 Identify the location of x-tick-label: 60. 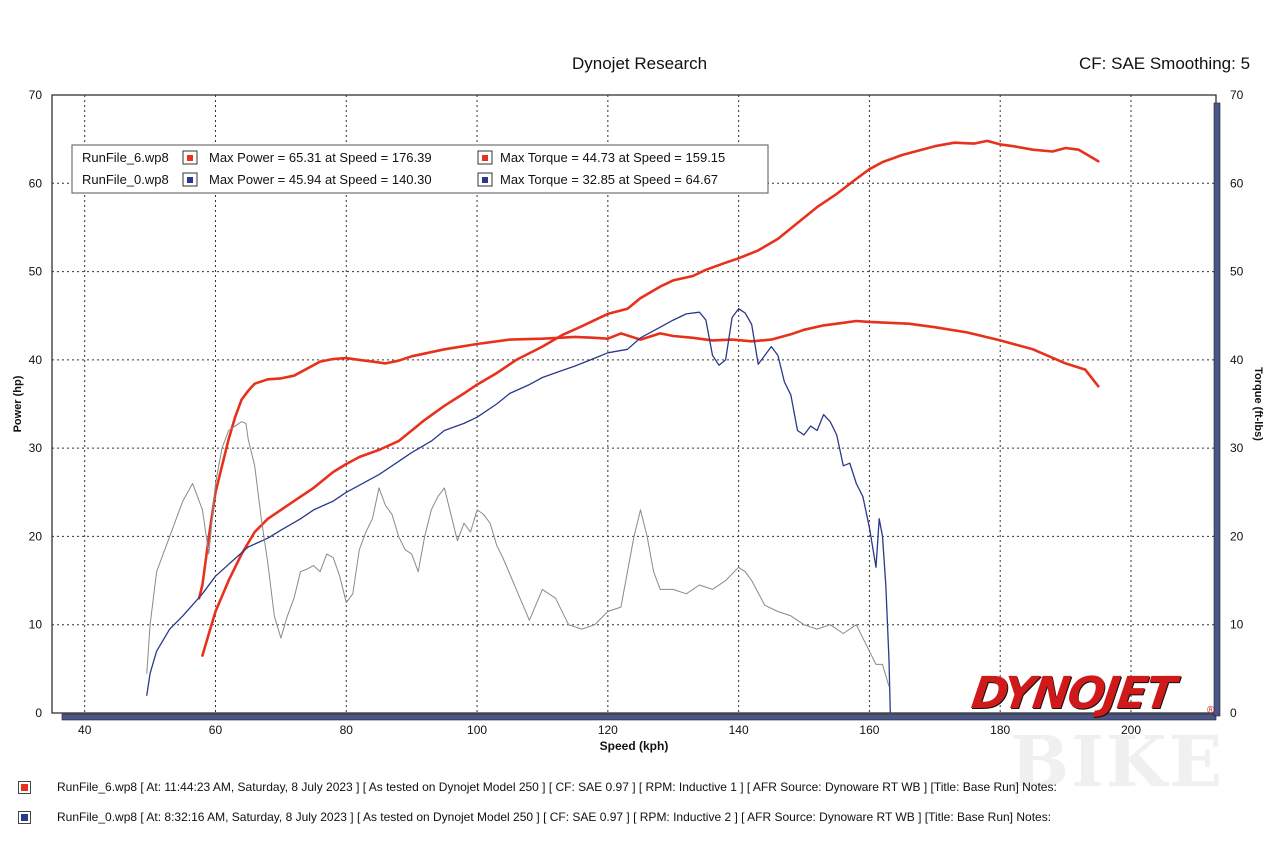
(216, 730).